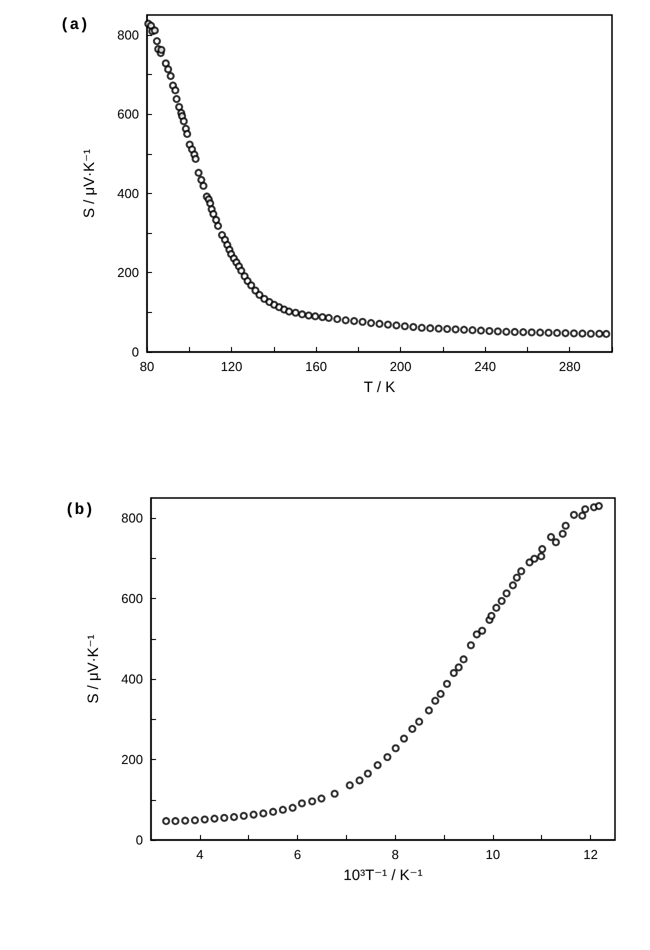 This screenshot has height=950, width=650. Describe the element at coordinates (79, 510) in the screenshot. I see `chart-title: (b)` at that location.